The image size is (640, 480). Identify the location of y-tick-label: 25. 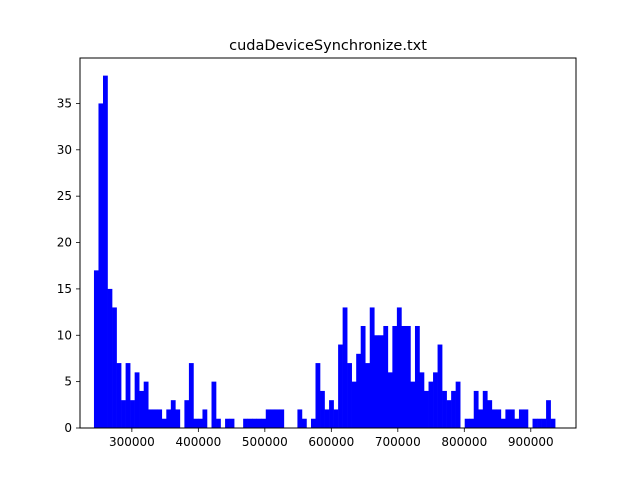
(64, 196).